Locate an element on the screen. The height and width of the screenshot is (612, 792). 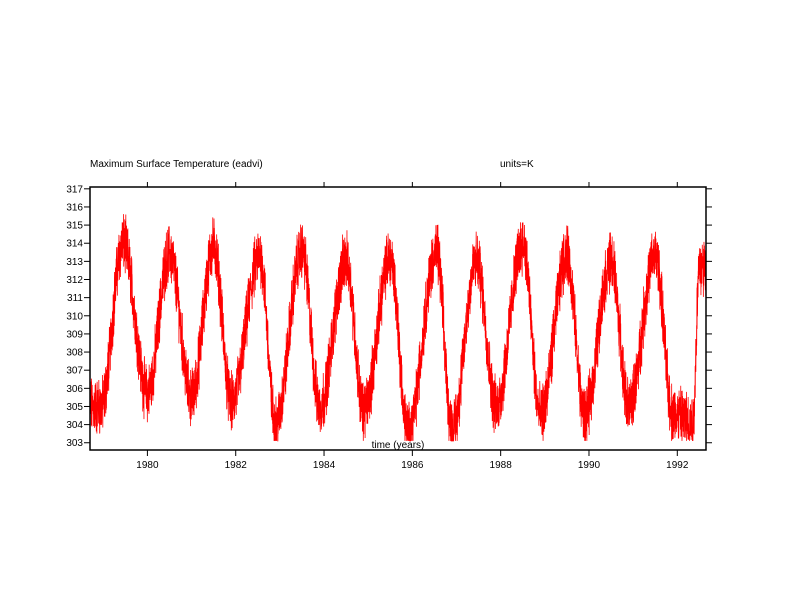
y-tick-label: 303 is located at coordinates (74, 443).